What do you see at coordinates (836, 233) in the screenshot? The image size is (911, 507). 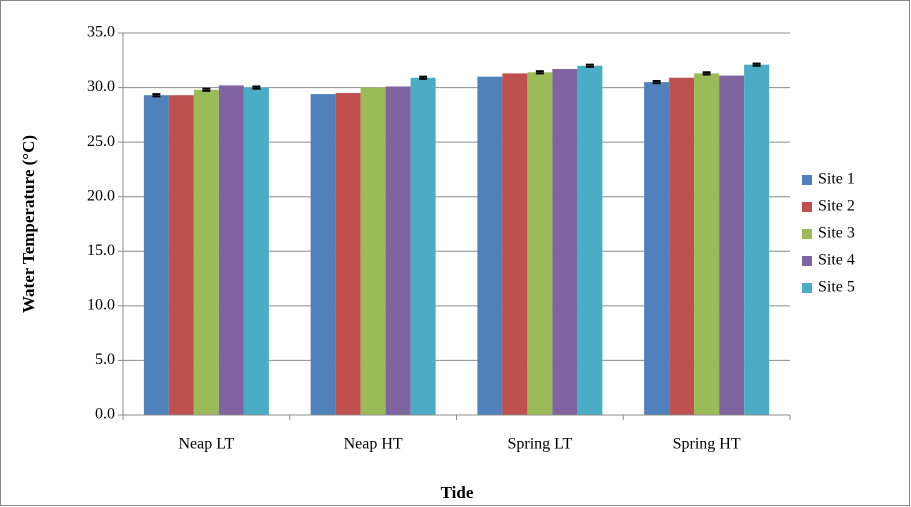 I see `legend-label: Site 3` at bounding box center [836, 233].